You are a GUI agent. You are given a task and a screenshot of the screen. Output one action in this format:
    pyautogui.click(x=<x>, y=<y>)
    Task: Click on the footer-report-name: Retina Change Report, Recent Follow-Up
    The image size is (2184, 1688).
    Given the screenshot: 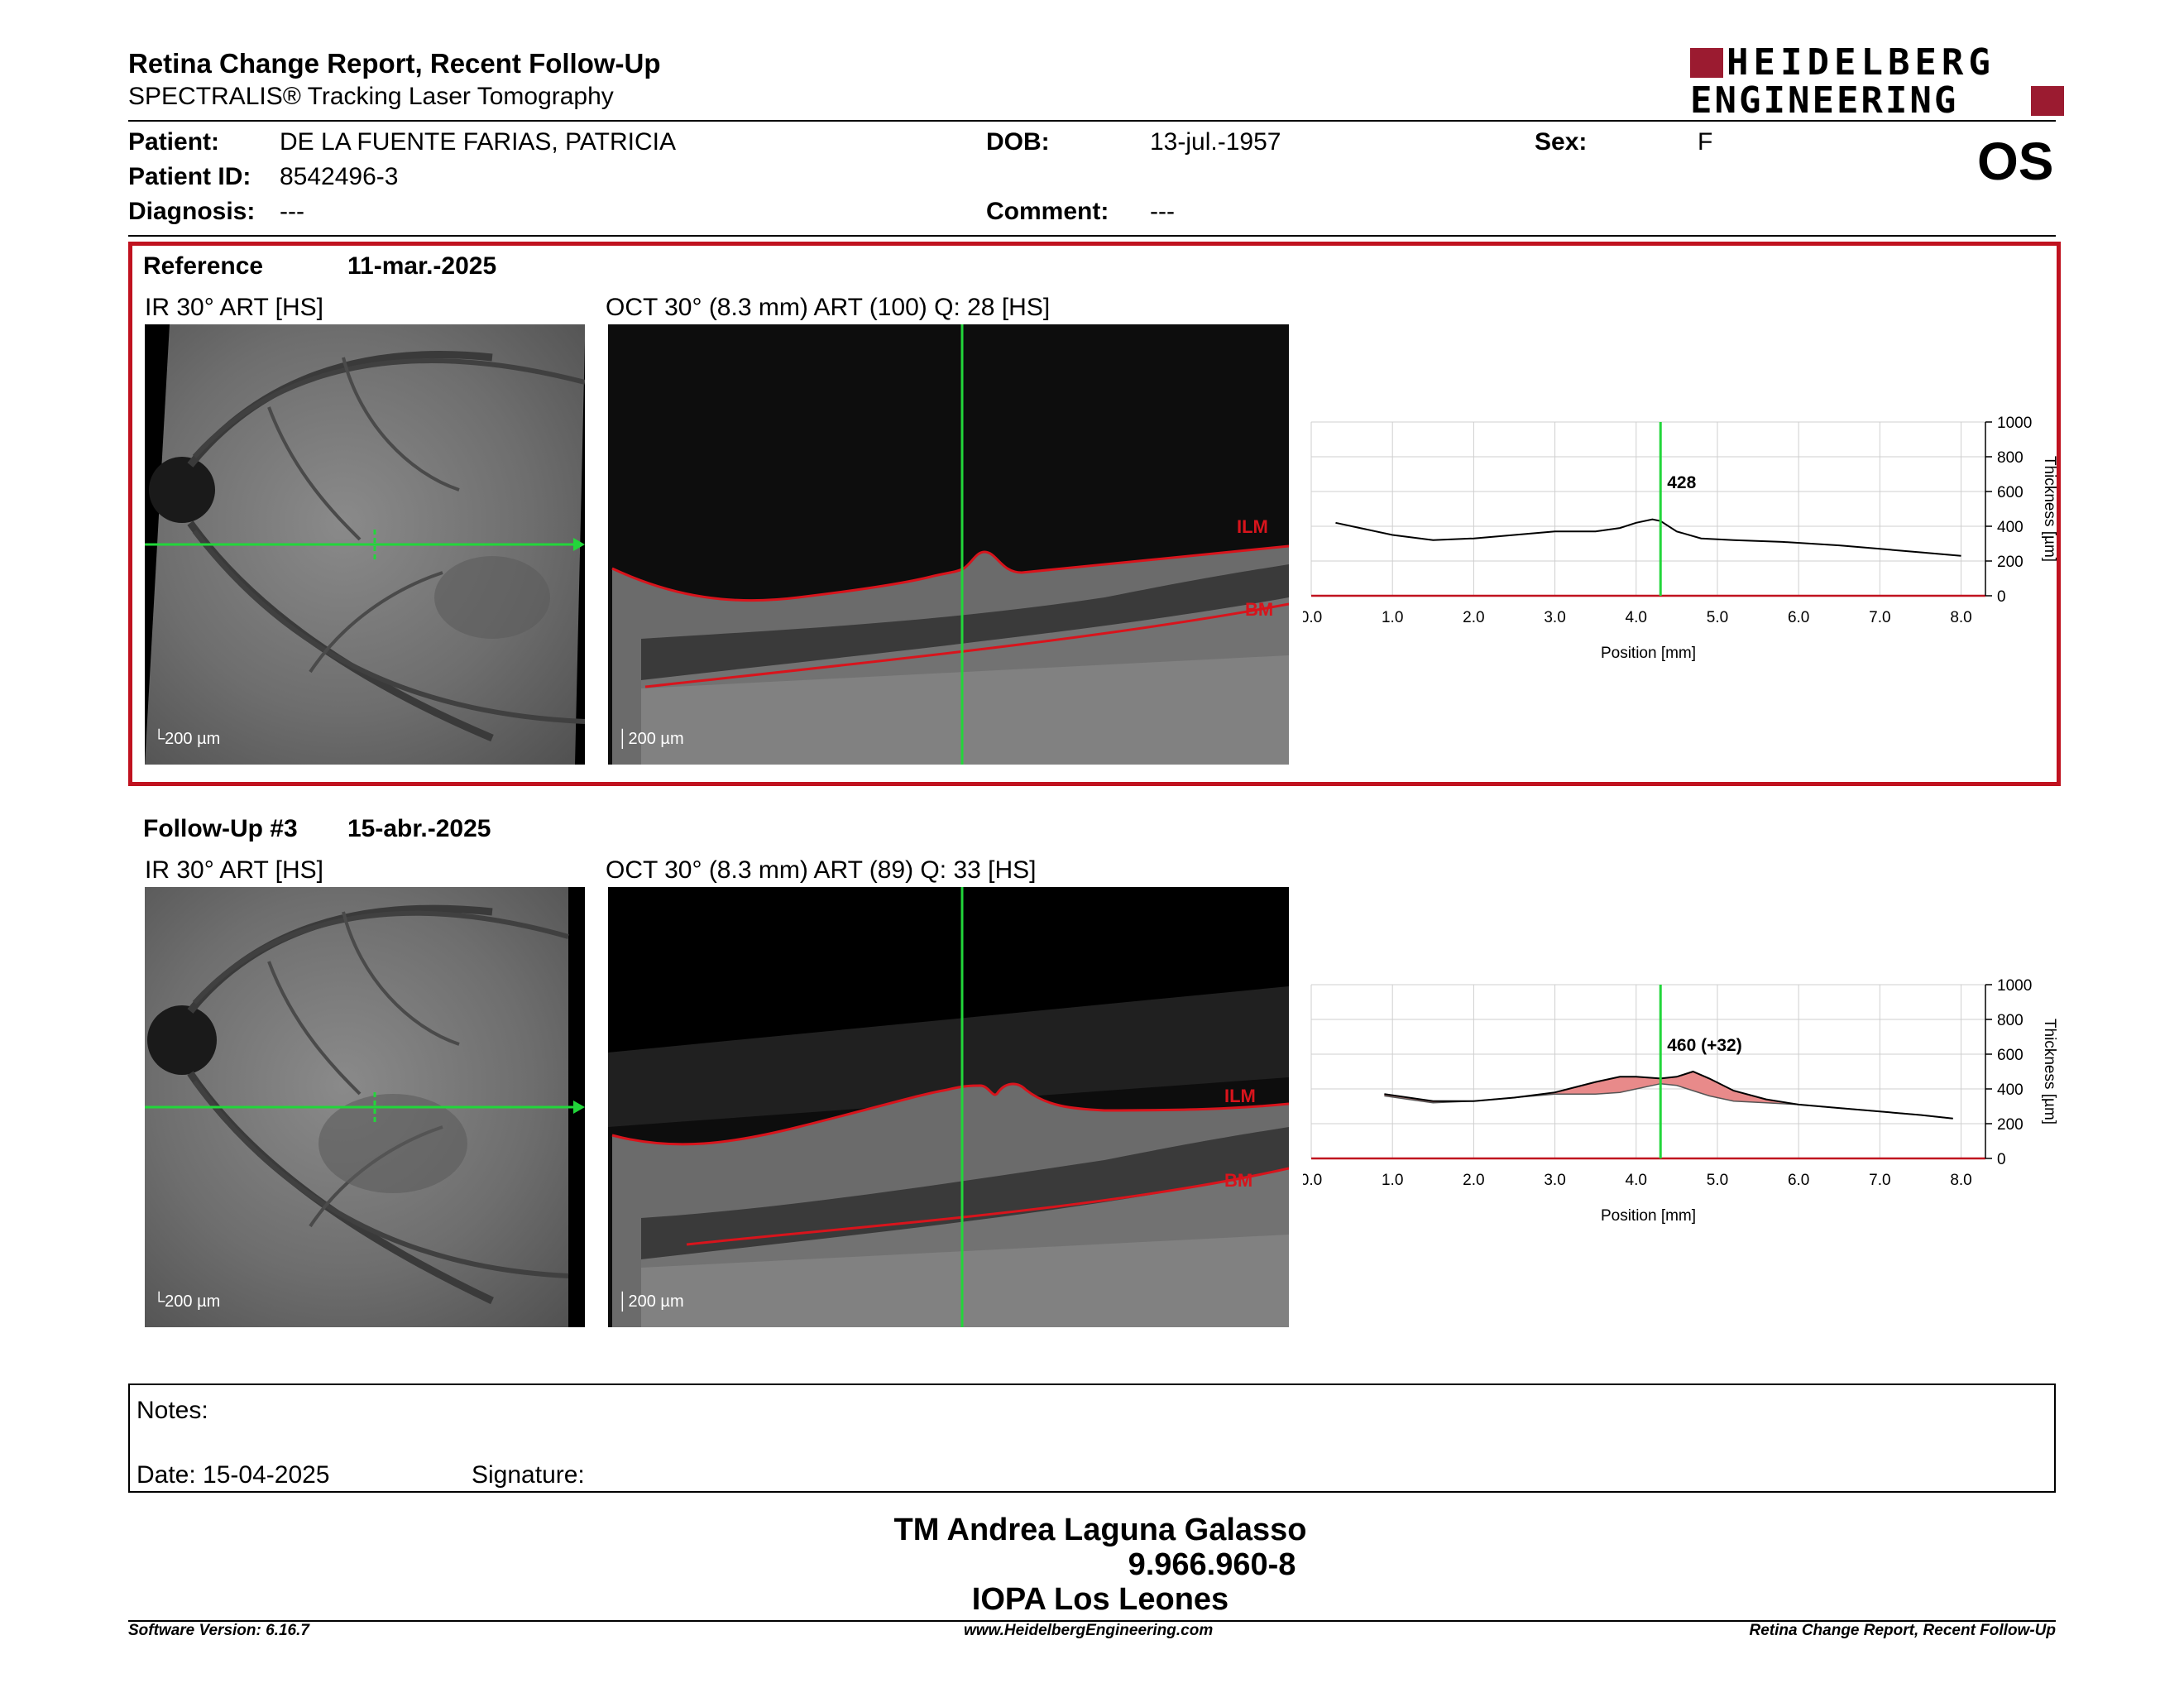 What is the action you would take?
    pyautogui.click(x=1902, y=1630)
    